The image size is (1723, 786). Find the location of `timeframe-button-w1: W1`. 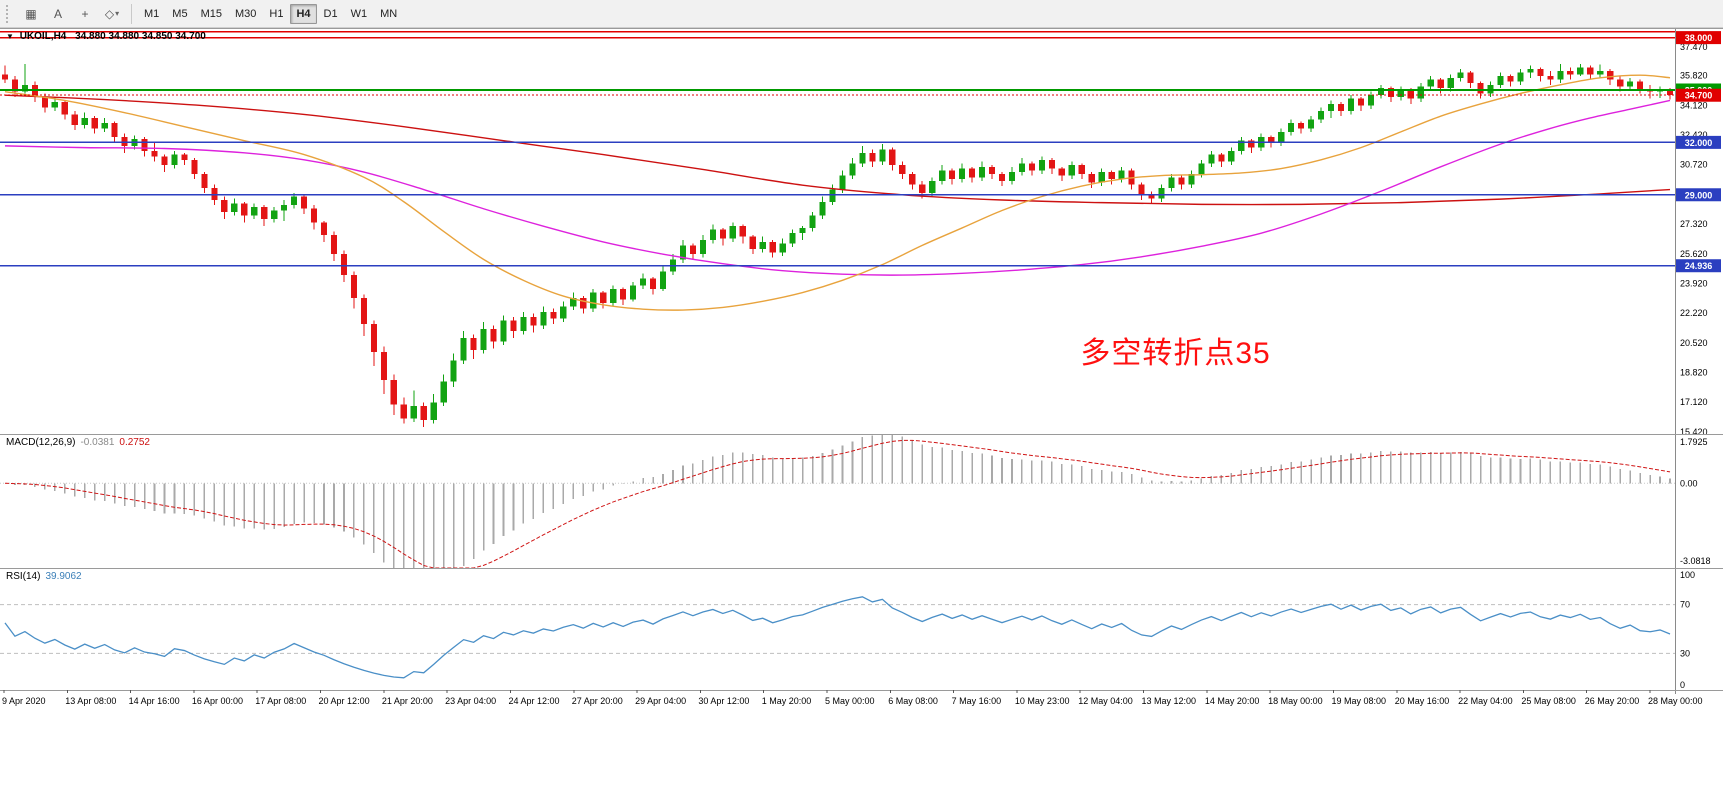

timeframe-button-w1: W1 is located at coordinates (359, 13).